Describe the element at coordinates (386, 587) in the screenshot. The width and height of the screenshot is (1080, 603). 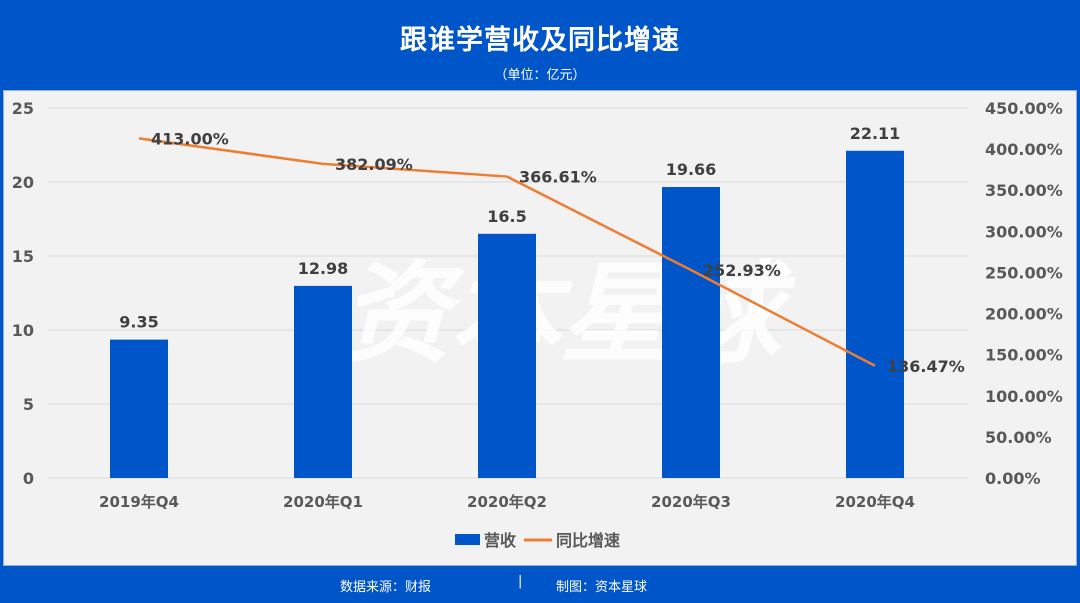
I see `data-source: 数据来源：财报` at that location.